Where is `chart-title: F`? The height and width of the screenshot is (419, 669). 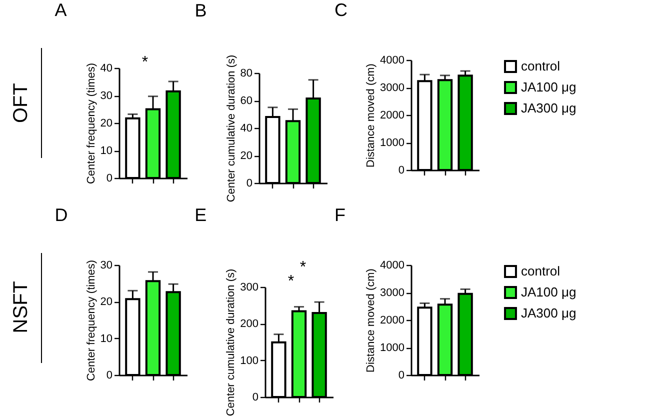 chart-title: F is located at coordinates (340, 215).